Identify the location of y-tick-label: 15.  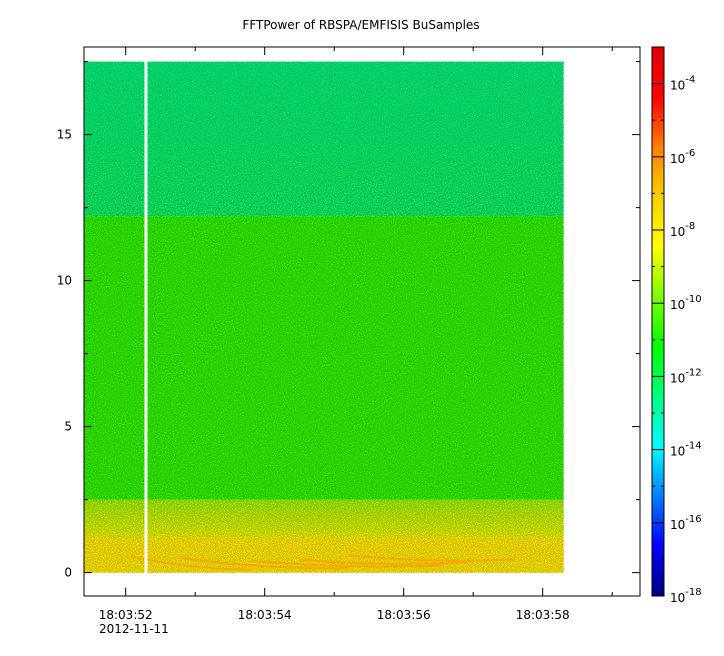
(64, 135).